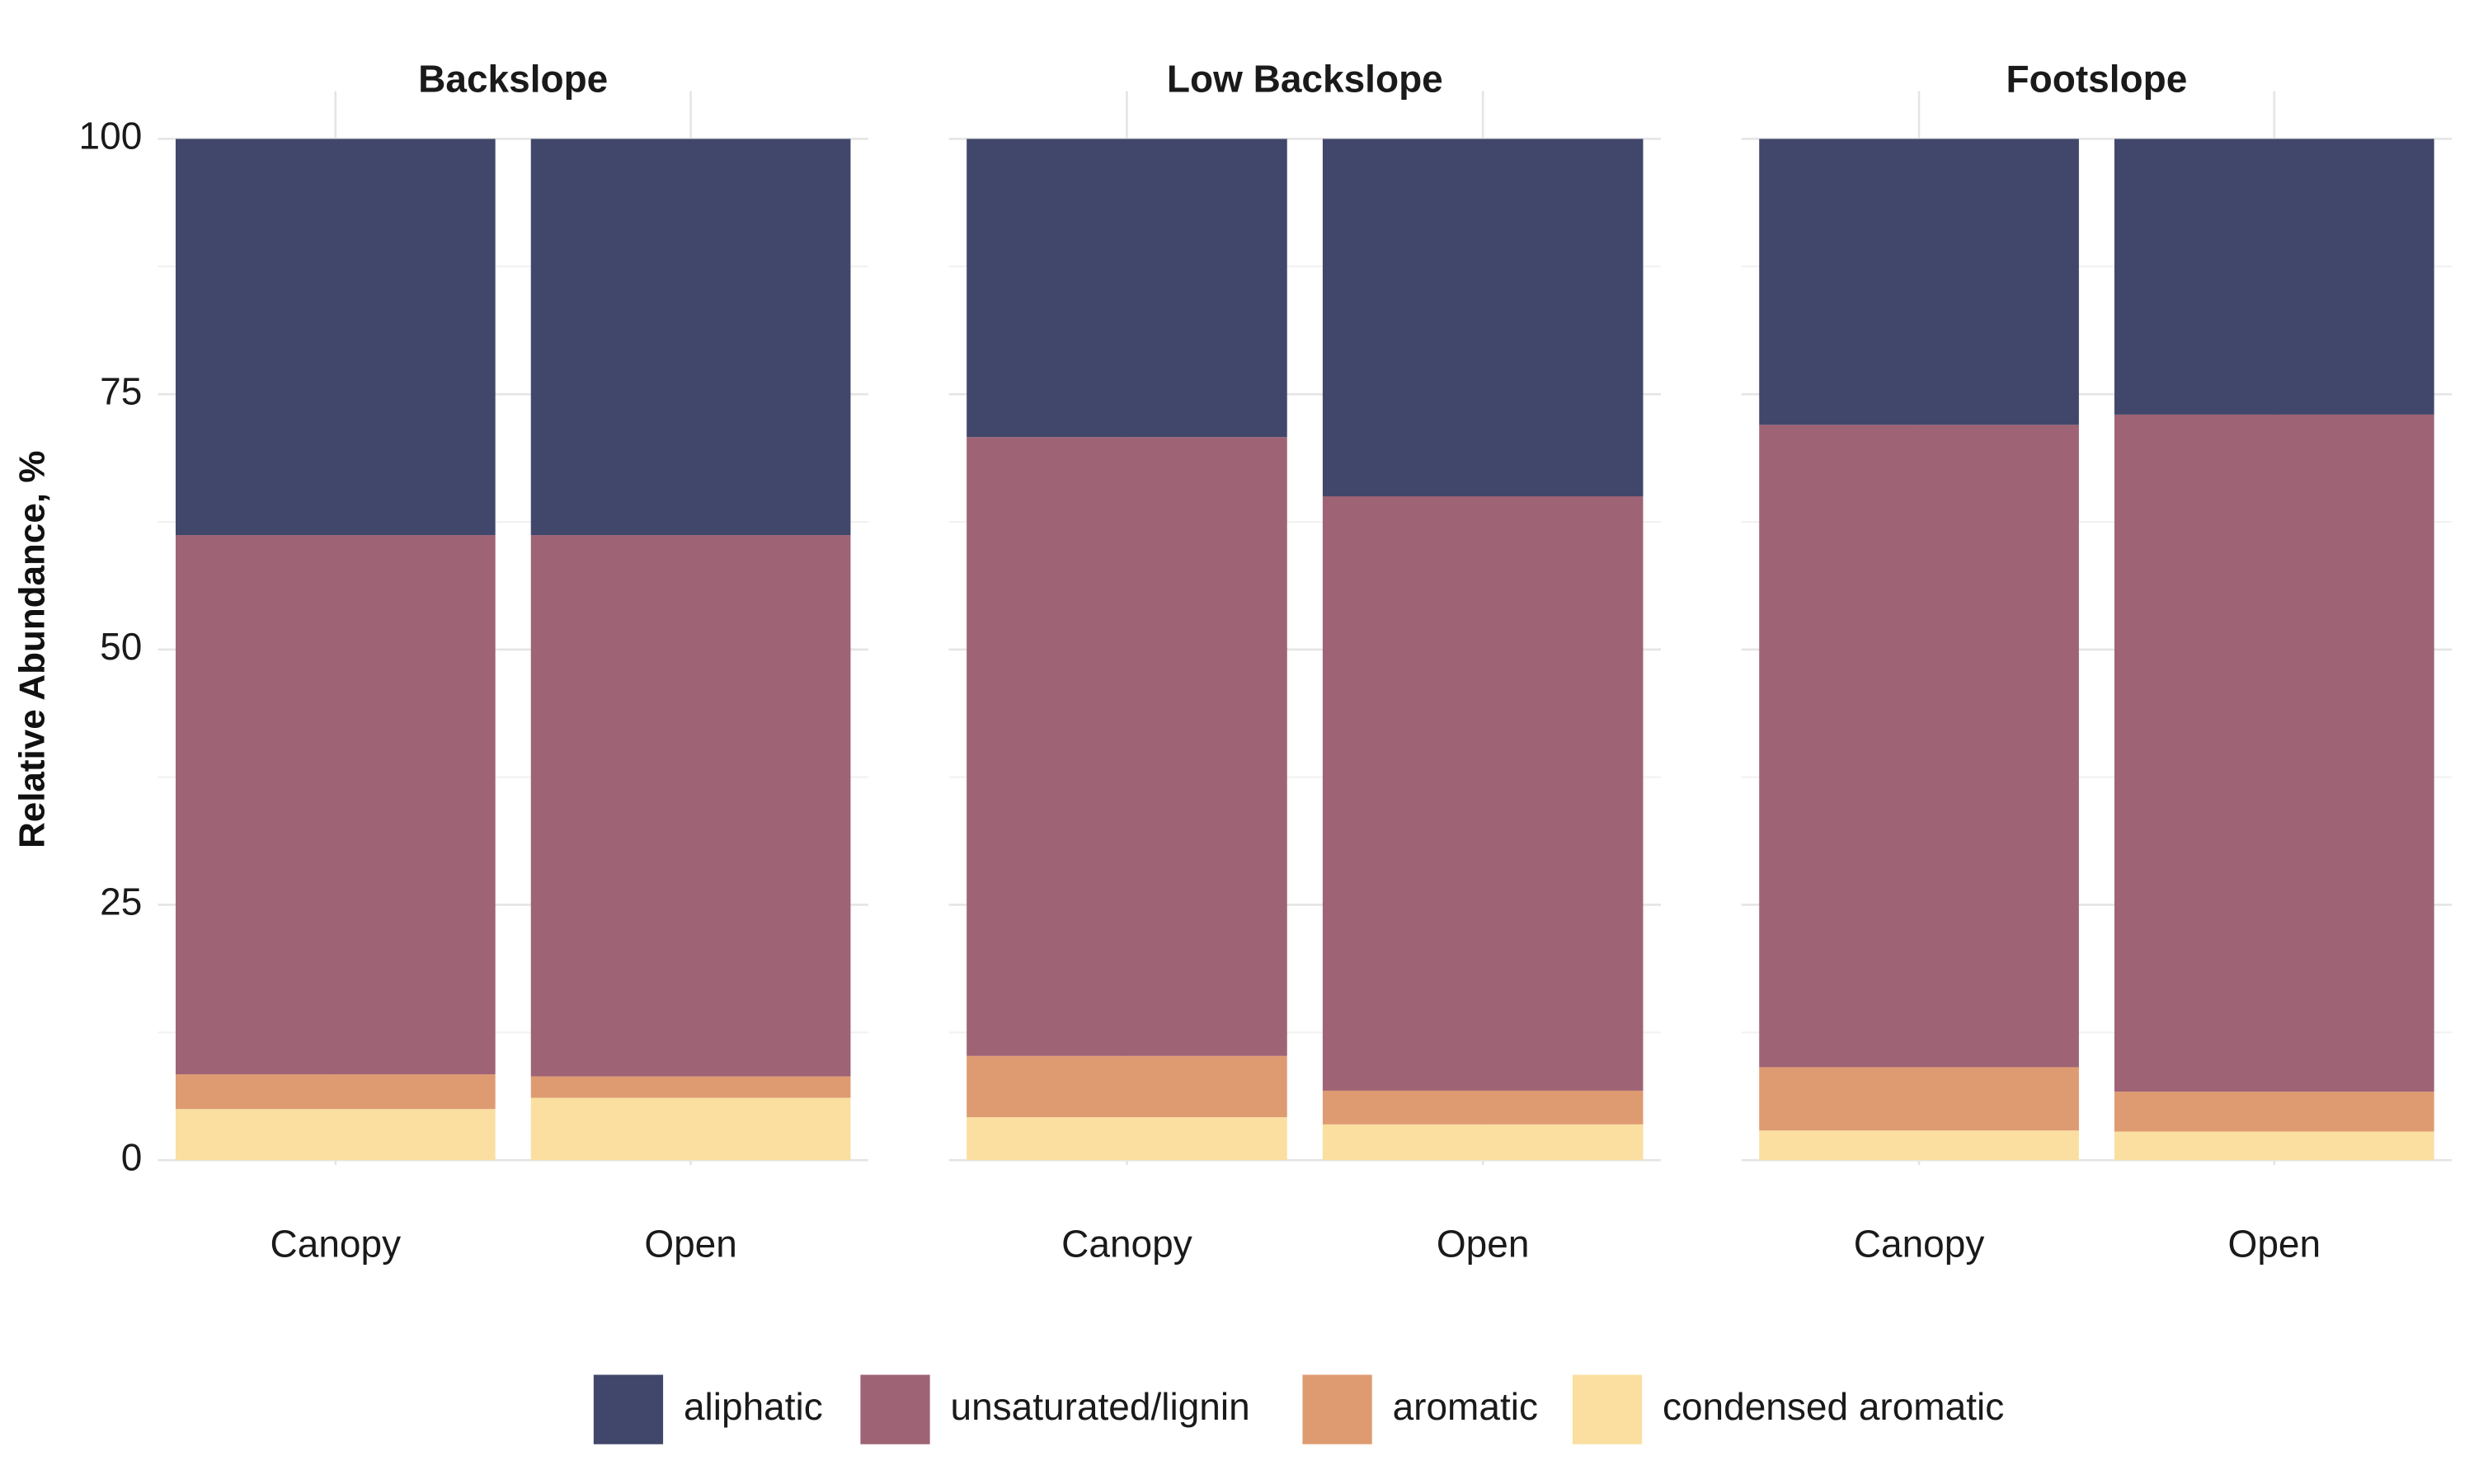  I want to click on legend-label: aliphatic, so click(753, 1406).